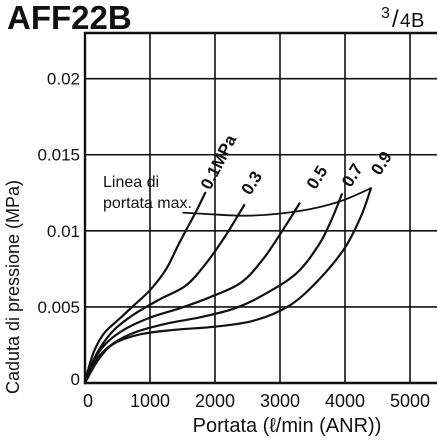  What do you see at coordinates (147, 203) in the screenshot?
I see `max-flow-label-line-2: portata max.` at bounding box center [147, 203].